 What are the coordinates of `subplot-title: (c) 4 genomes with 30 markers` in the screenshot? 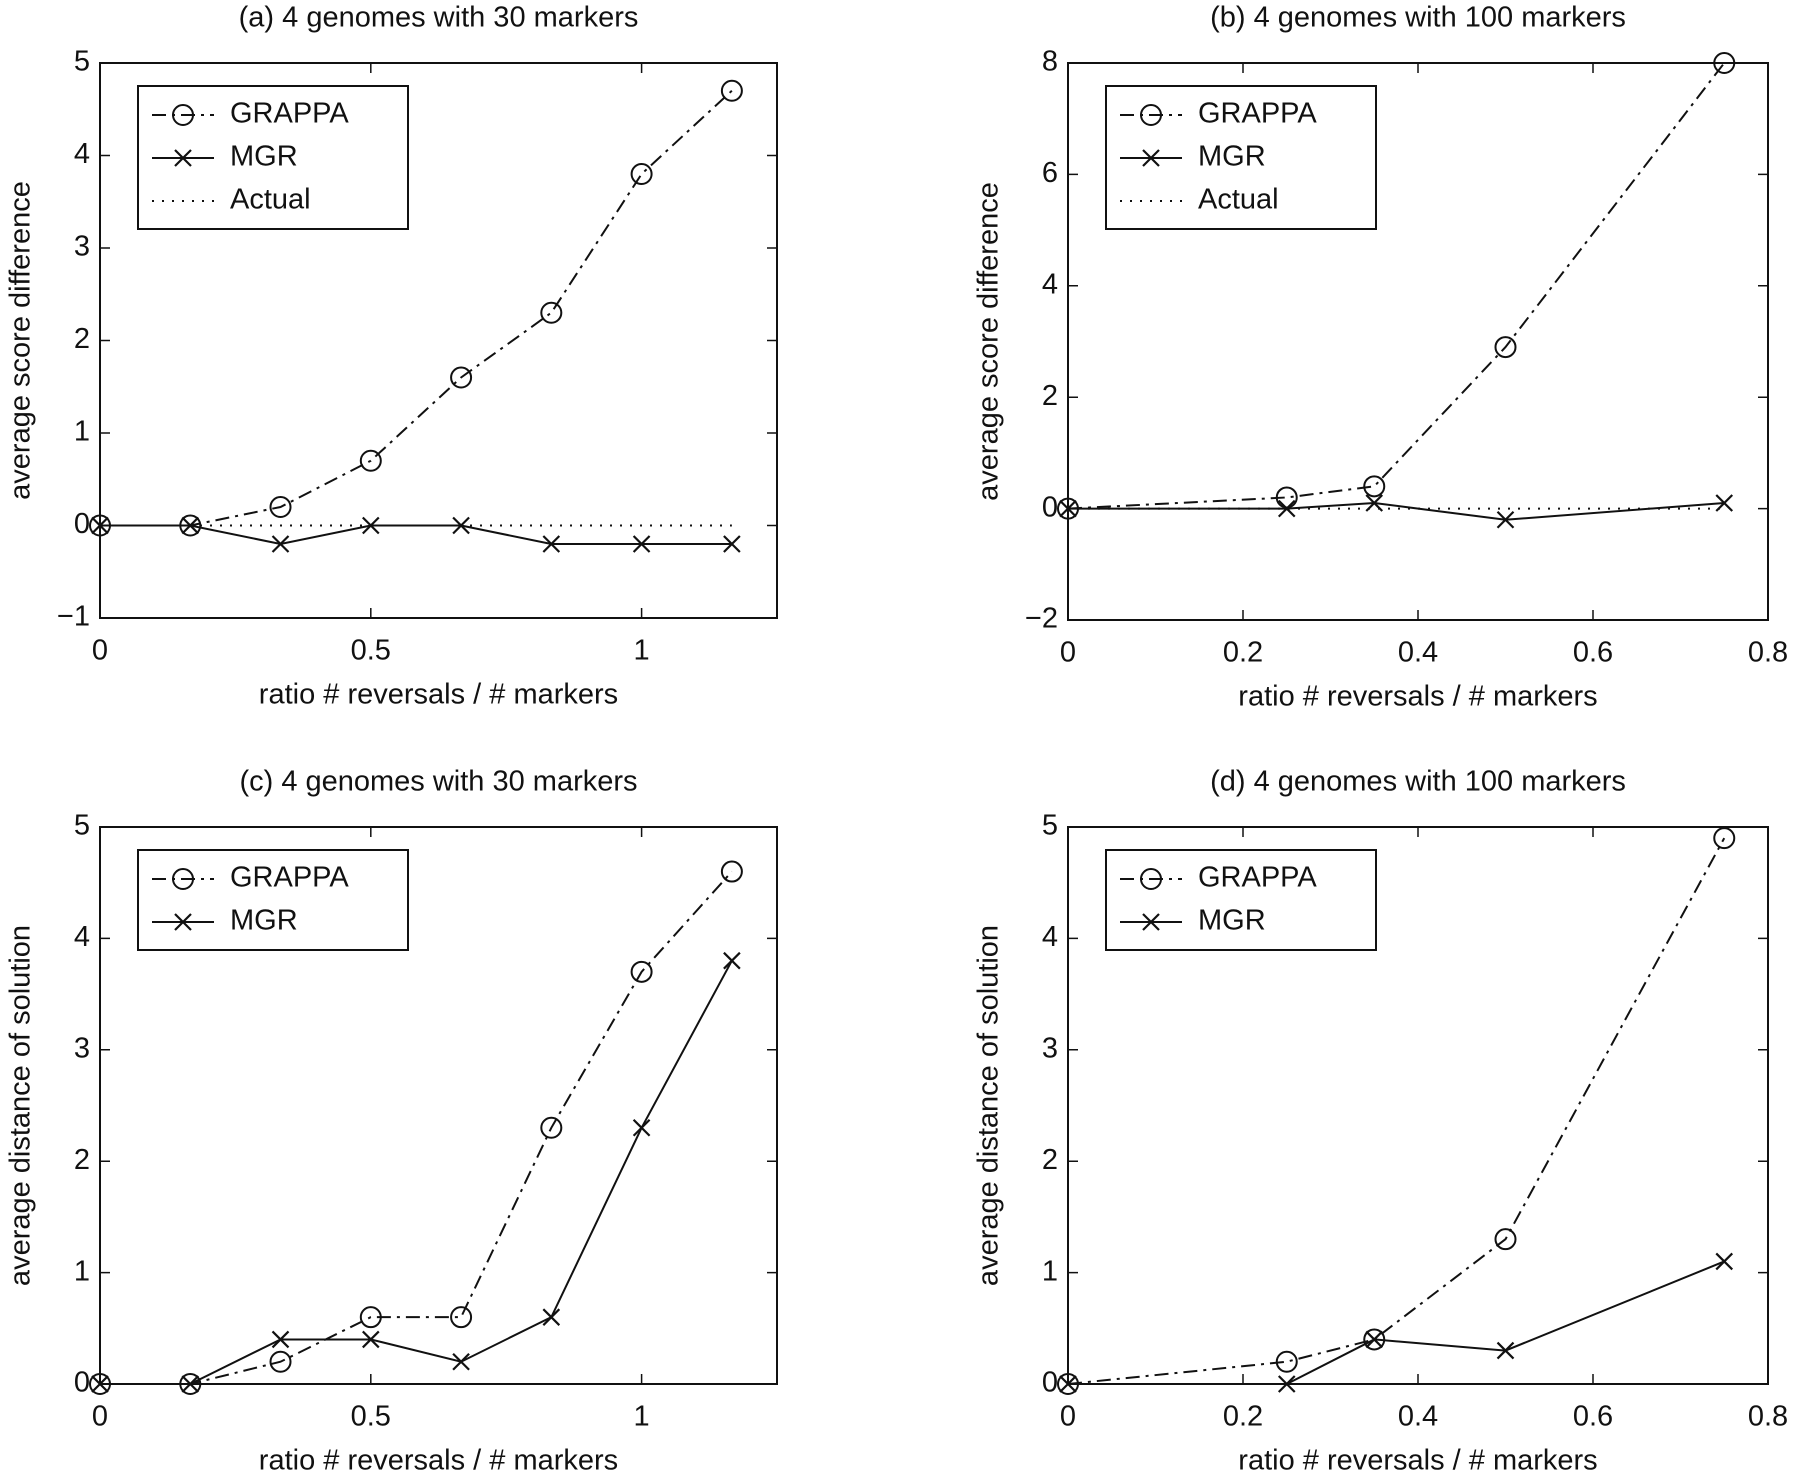 It's located at (438, 782).